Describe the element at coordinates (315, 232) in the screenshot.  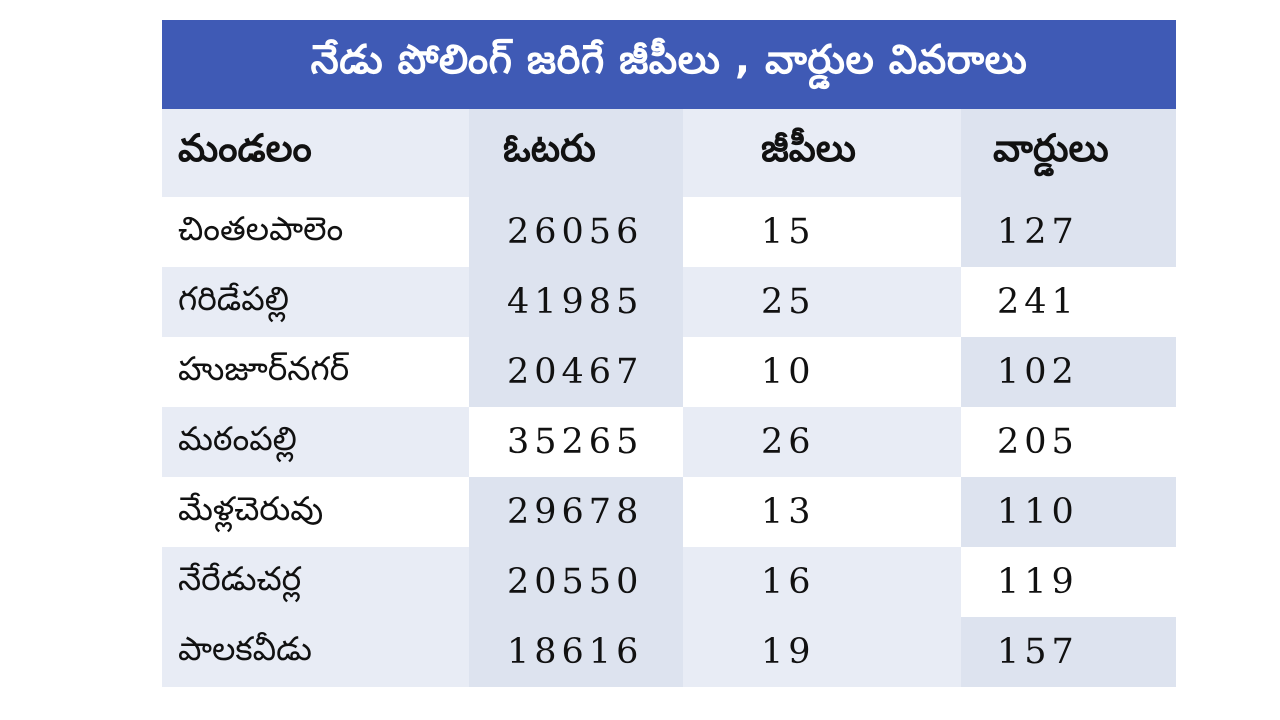
I see `cell-mandal: చింతలపాలెం` at that location.